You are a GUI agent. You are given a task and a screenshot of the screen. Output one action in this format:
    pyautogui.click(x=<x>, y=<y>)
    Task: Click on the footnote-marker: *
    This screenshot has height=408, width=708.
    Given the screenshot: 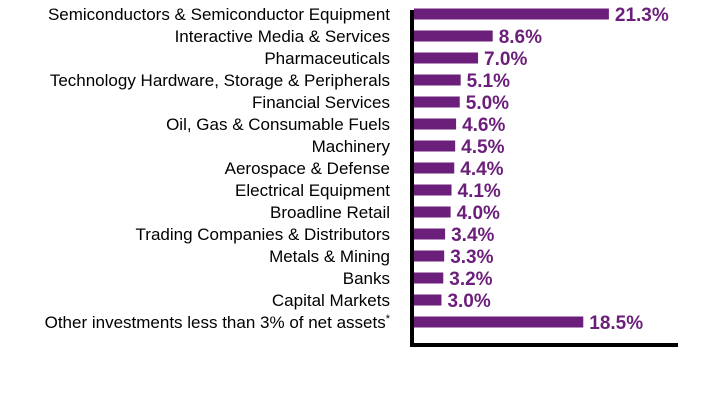 What is the action you would take?
    pyautogui.click(x=388, y=319)
    